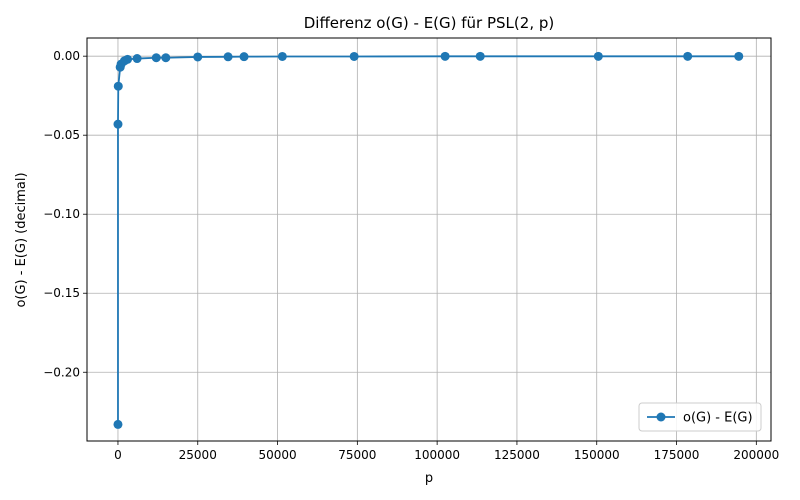 This screenshot has width=800, height=500. What do you see at coordinates (66, 56) in the screenshot?
I see `y-tick-label: 0.00` at bounding box center [66, 56].